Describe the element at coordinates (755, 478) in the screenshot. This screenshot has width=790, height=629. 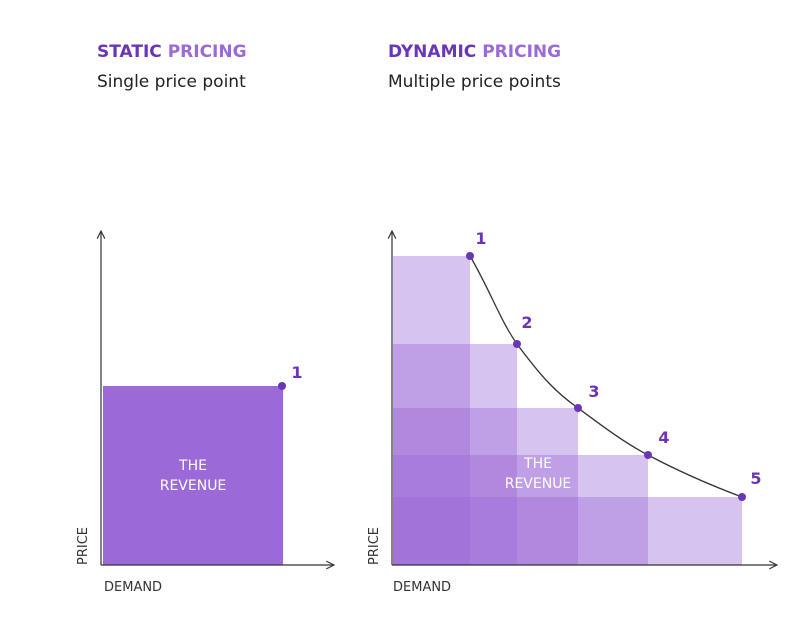
I see `point-label: 5` at that location.